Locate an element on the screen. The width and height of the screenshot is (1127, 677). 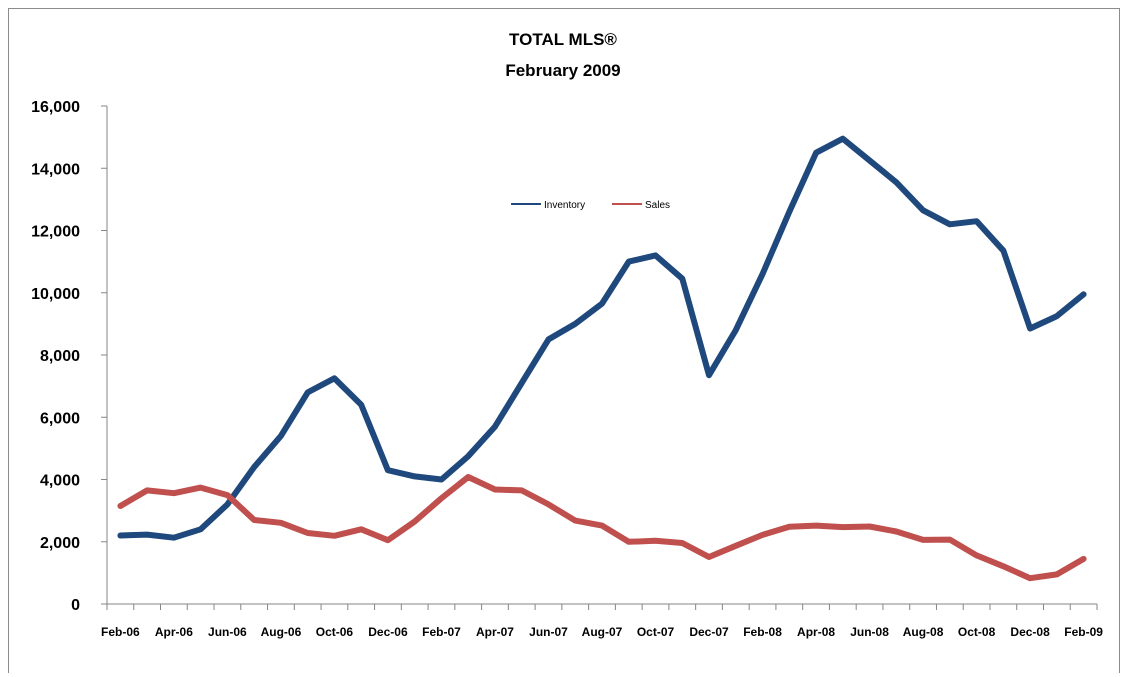
x-tick-label: Oct-08 is located at coordinates (977, 632).